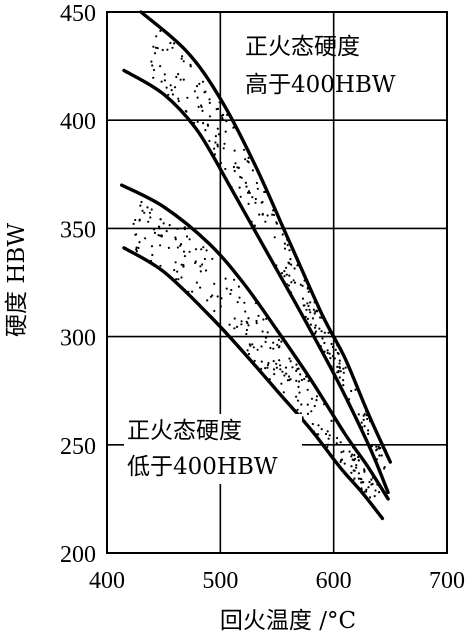 This screenshot has width=473, height=636. What do you see at coordinates (220, 581) in the screenshot?
I see `x-tick-label: 500` at bounding box center [220, 581].